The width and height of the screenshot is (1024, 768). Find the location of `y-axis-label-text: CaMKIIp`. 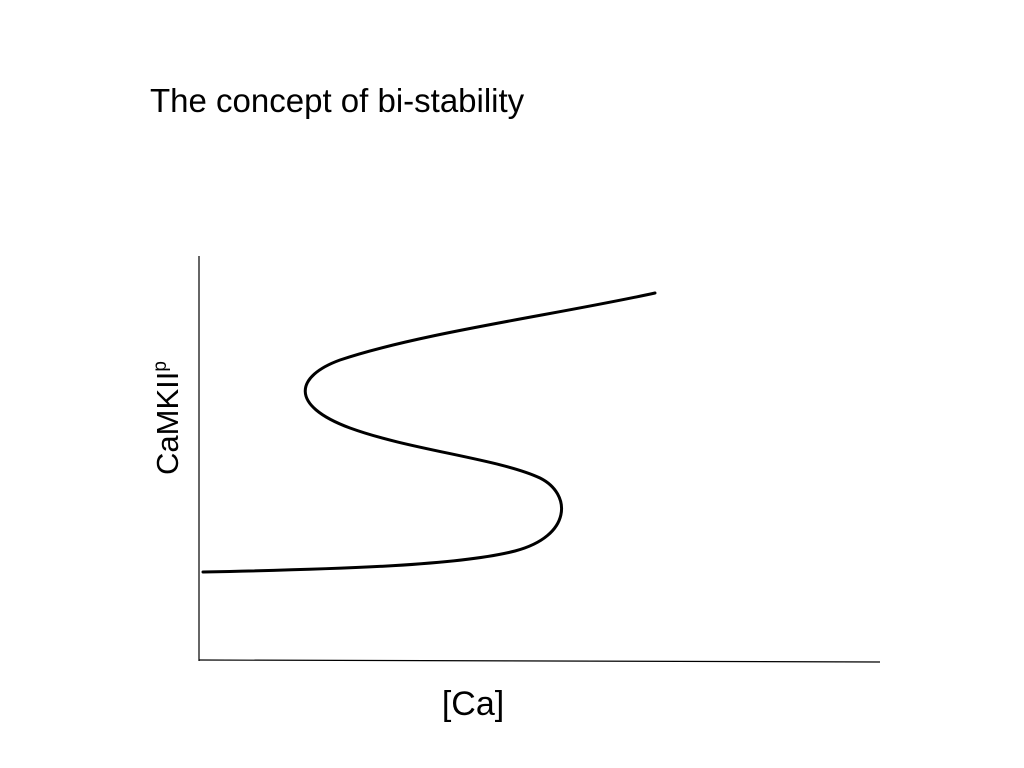

y-axis-label-text: CaMKIIp is located at coordinates (167, 418).